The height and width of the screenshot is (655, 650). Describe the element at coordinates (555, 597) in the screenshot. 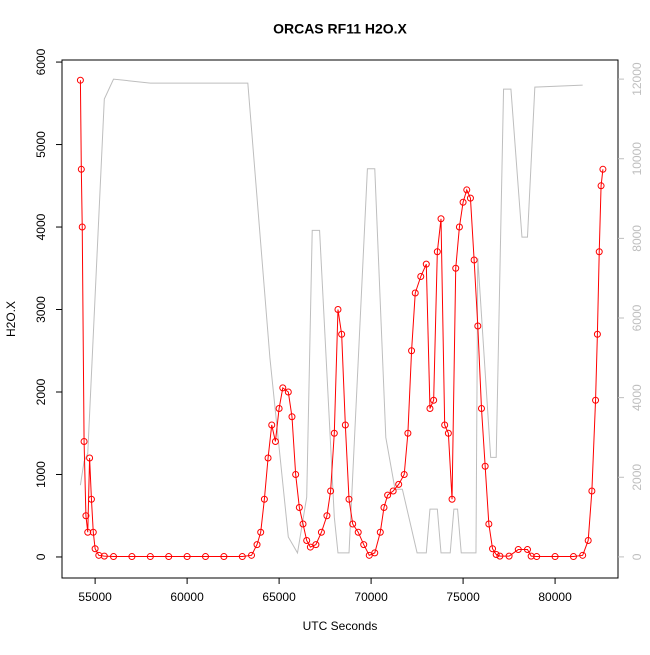

I see `x-tick-label: 80000` at that location.